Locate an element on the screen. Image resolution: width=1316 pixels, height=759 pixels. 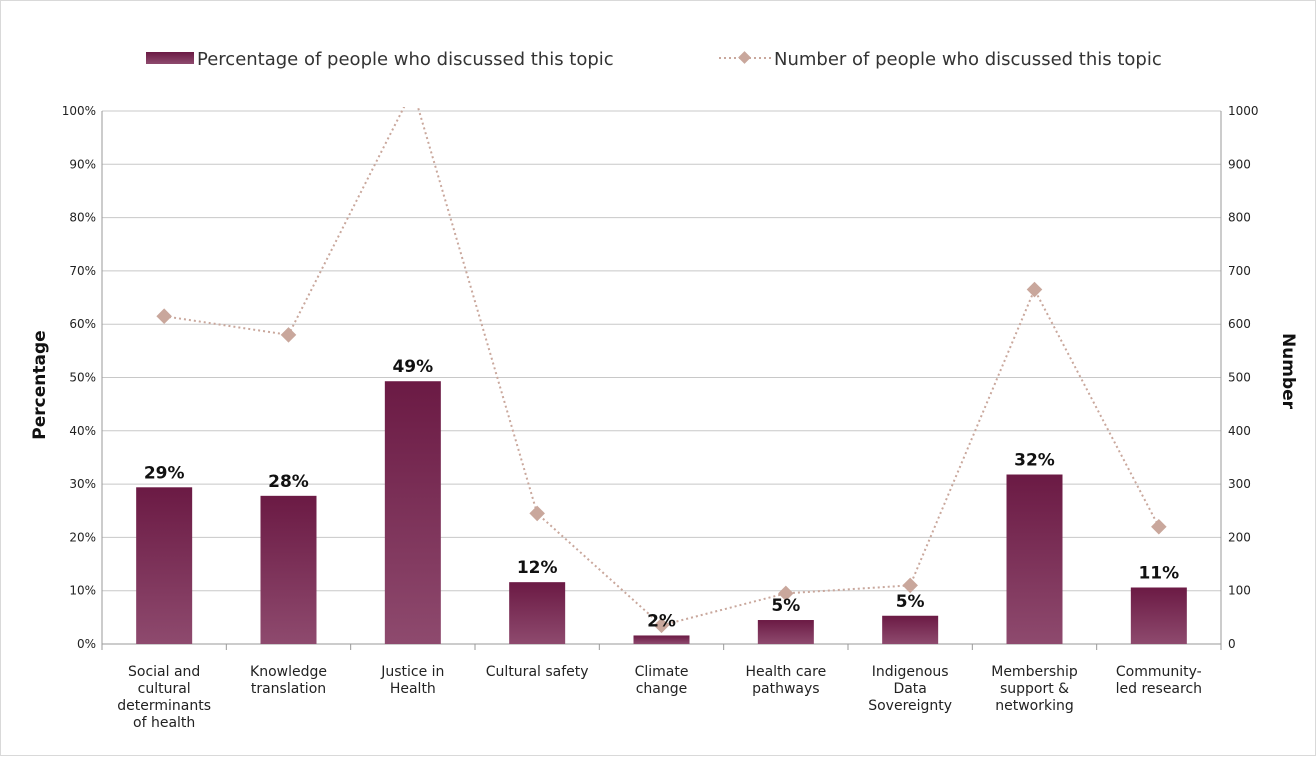
y-tick-label: 90% is located at coordinates (82, 164).